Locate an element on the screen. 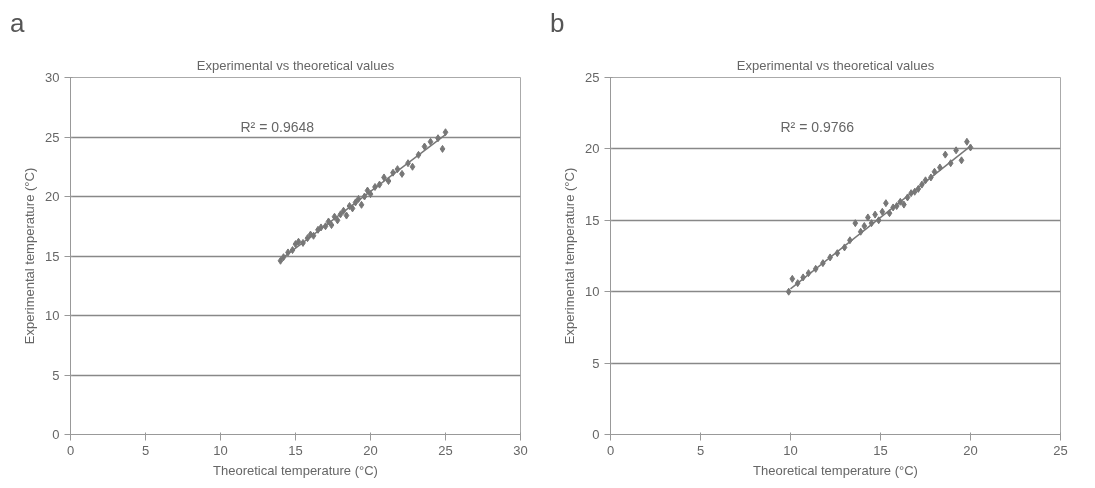 The height and width of the screenshot is (488, 1095). text: b is located at coordinates (557, 23).